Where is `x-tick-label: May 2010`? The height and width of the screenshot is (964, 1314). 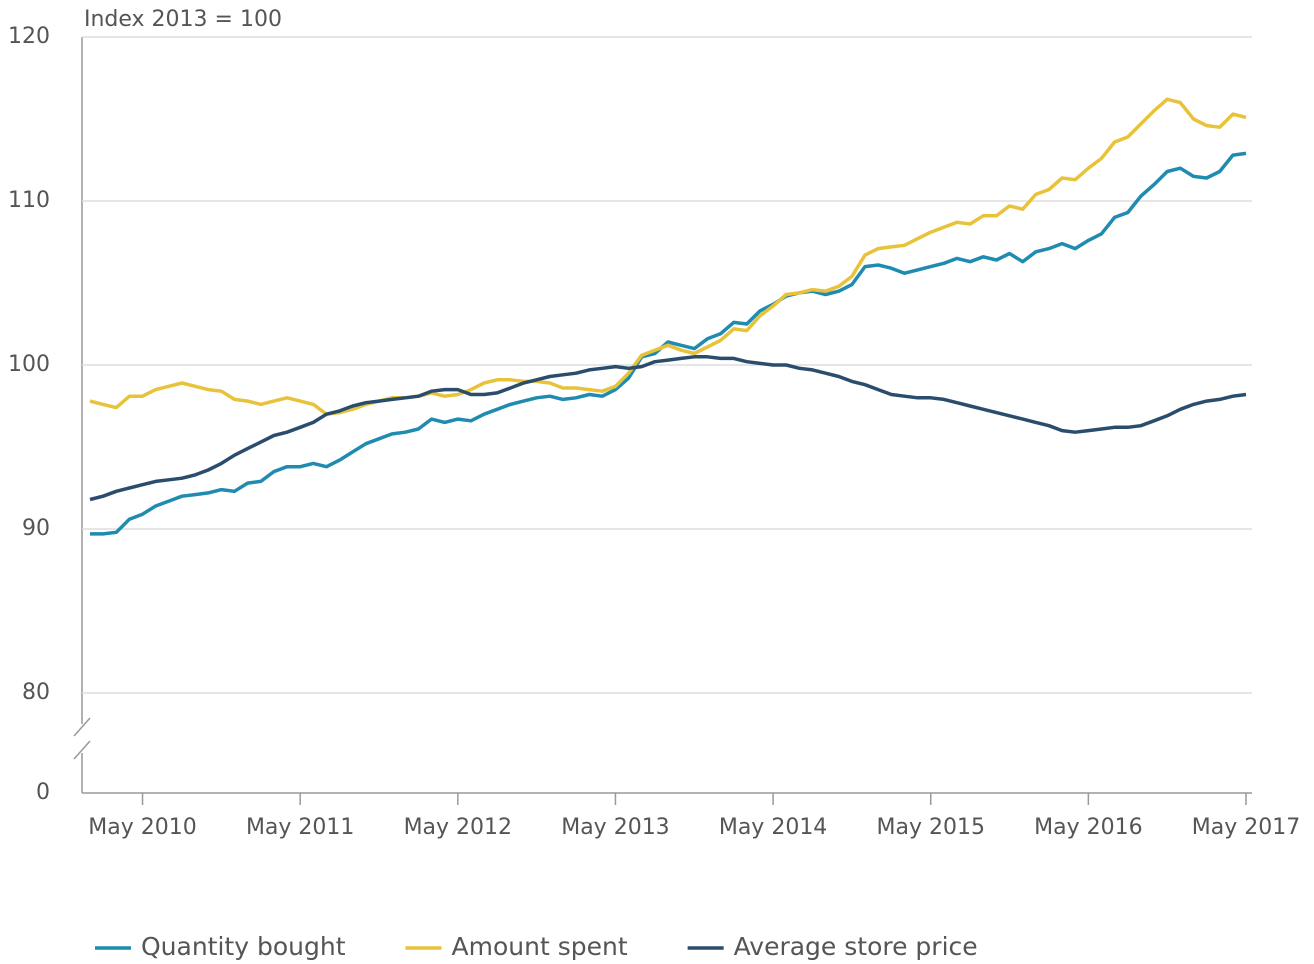 x-tick-label: May 2010 is located at coordinates (142, 827).